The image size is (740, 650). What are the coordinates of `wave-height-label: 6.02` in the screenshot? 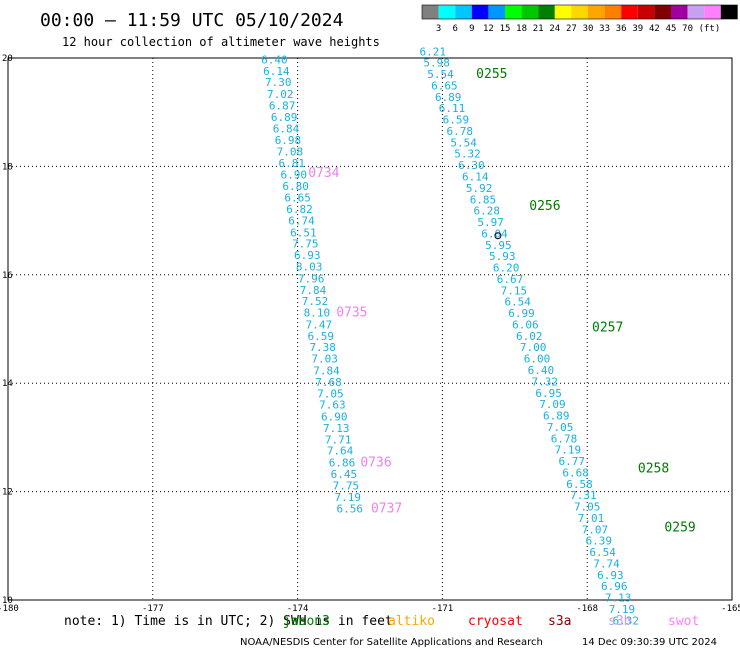 It's located at (529, 336).